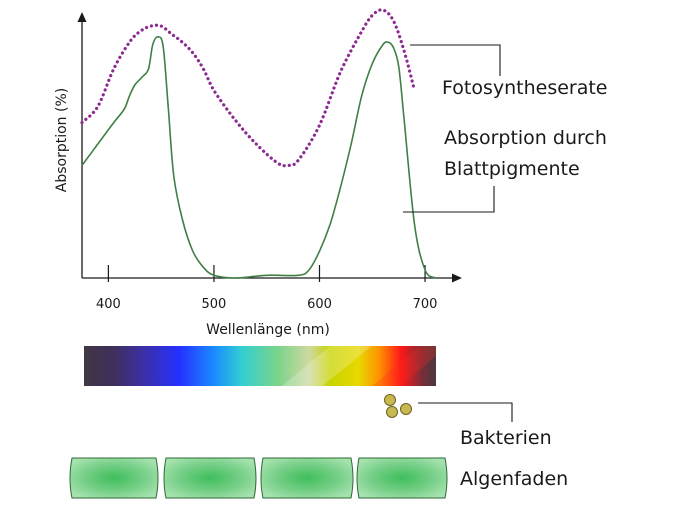  Describe the element at coordinates (258, 478) in the screenshot. I see `alga-filament` at that location.